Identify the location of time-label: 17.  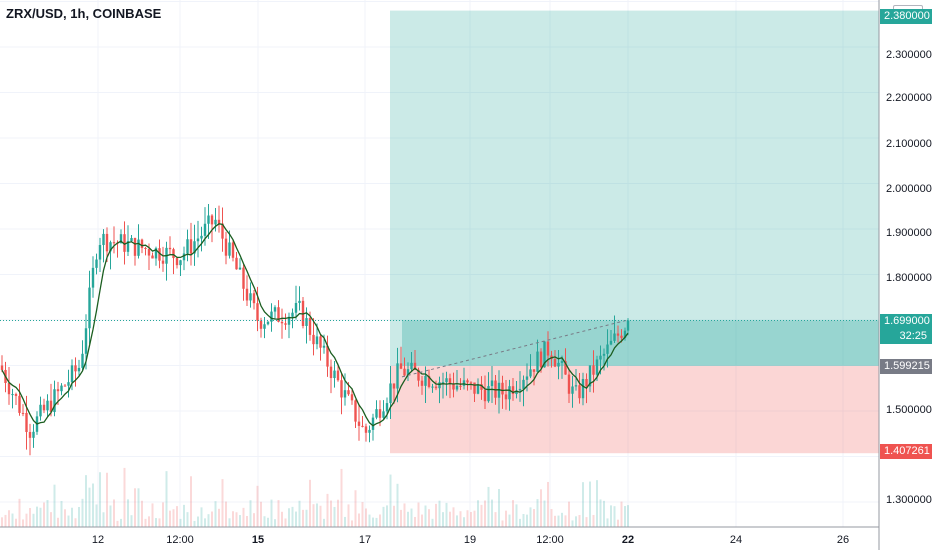
(365, 540).